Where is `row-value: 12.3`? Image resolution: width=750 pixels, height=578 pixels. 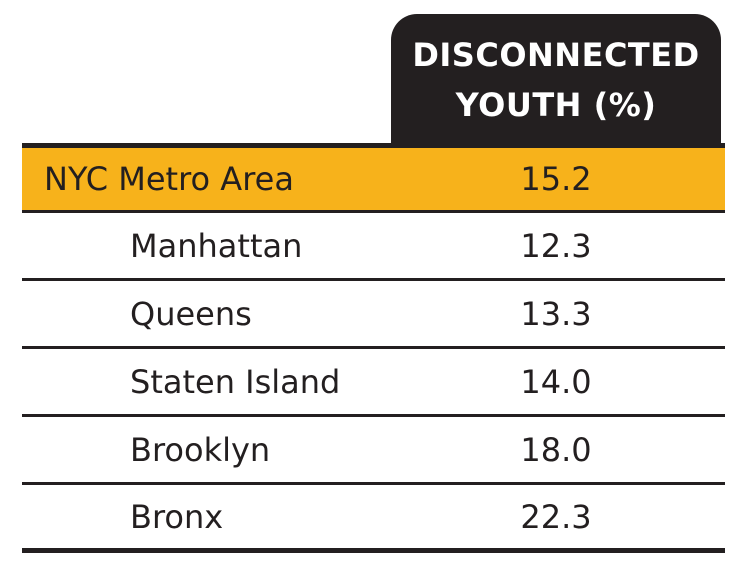 row-value: 12.3 is located at coordinates (556, 245).